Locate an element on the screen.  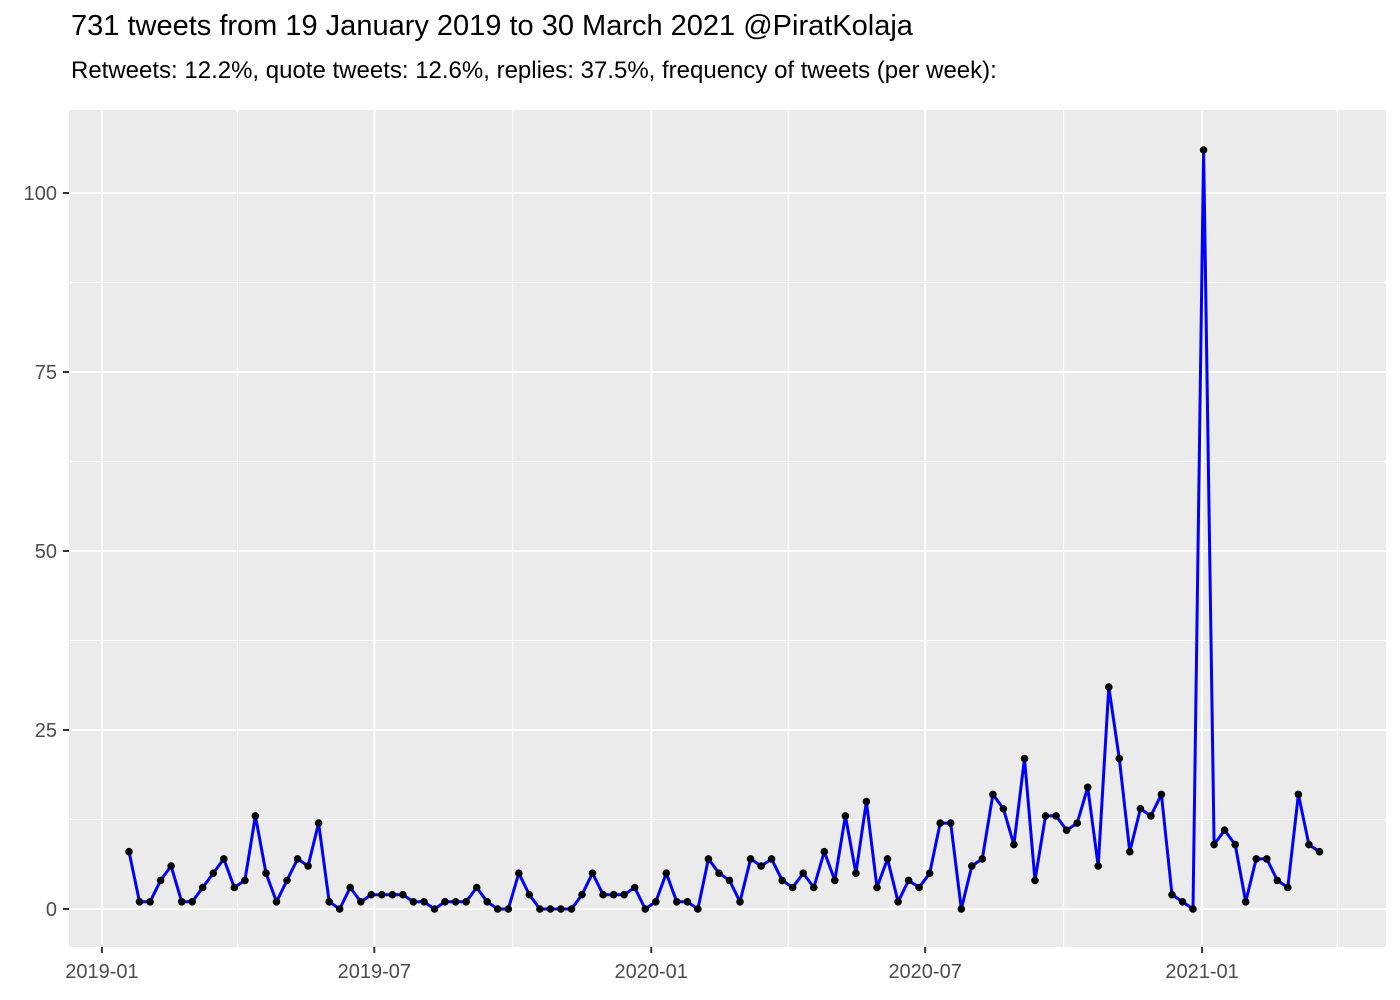
y-tick-label: 25 is located at coordinates (46, 731).